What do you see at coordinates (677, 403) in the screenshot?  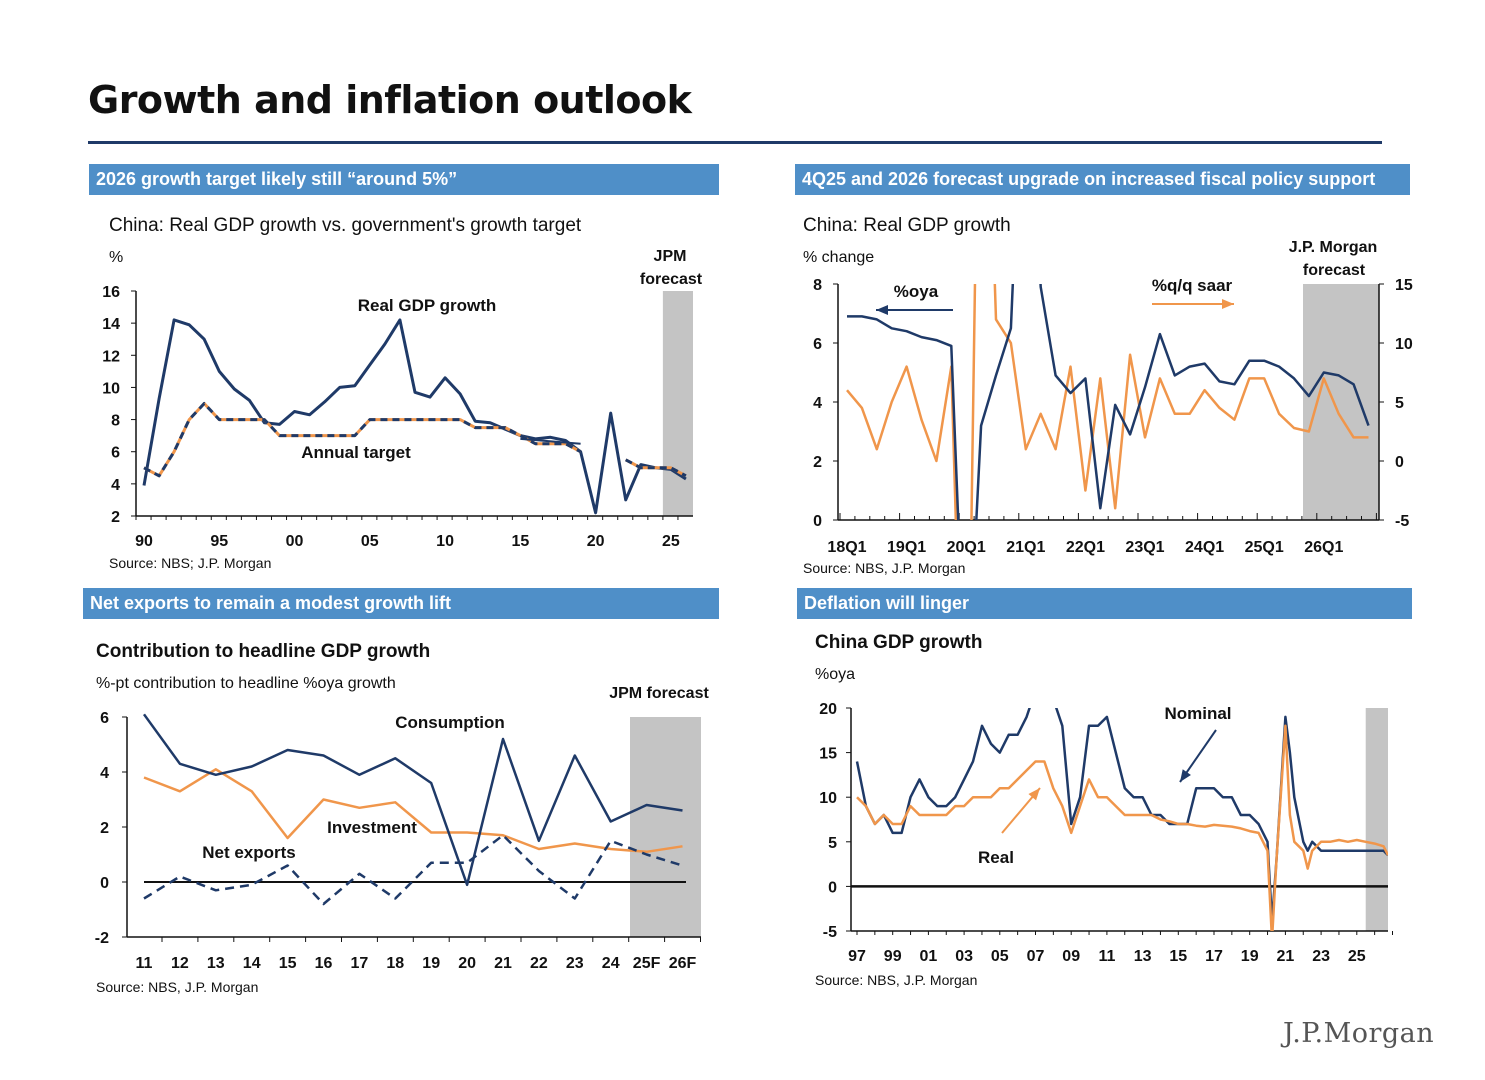 I see `chart1-forecast-band` at bounding box center [677, 403].